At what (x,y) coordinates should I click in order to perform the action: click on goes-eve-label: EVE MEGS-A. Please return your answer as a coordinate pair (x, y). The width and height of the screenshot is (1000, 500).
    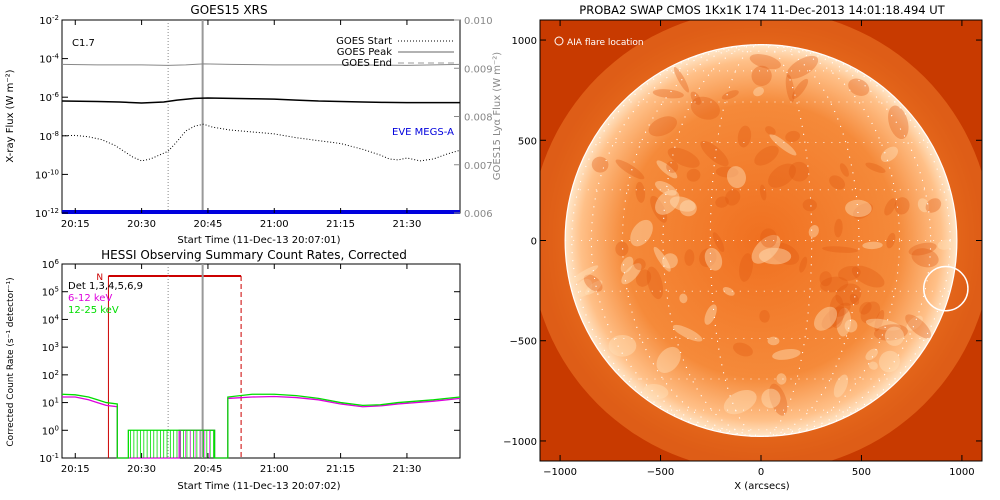
    Looking at the image, I should click on (423, 132).